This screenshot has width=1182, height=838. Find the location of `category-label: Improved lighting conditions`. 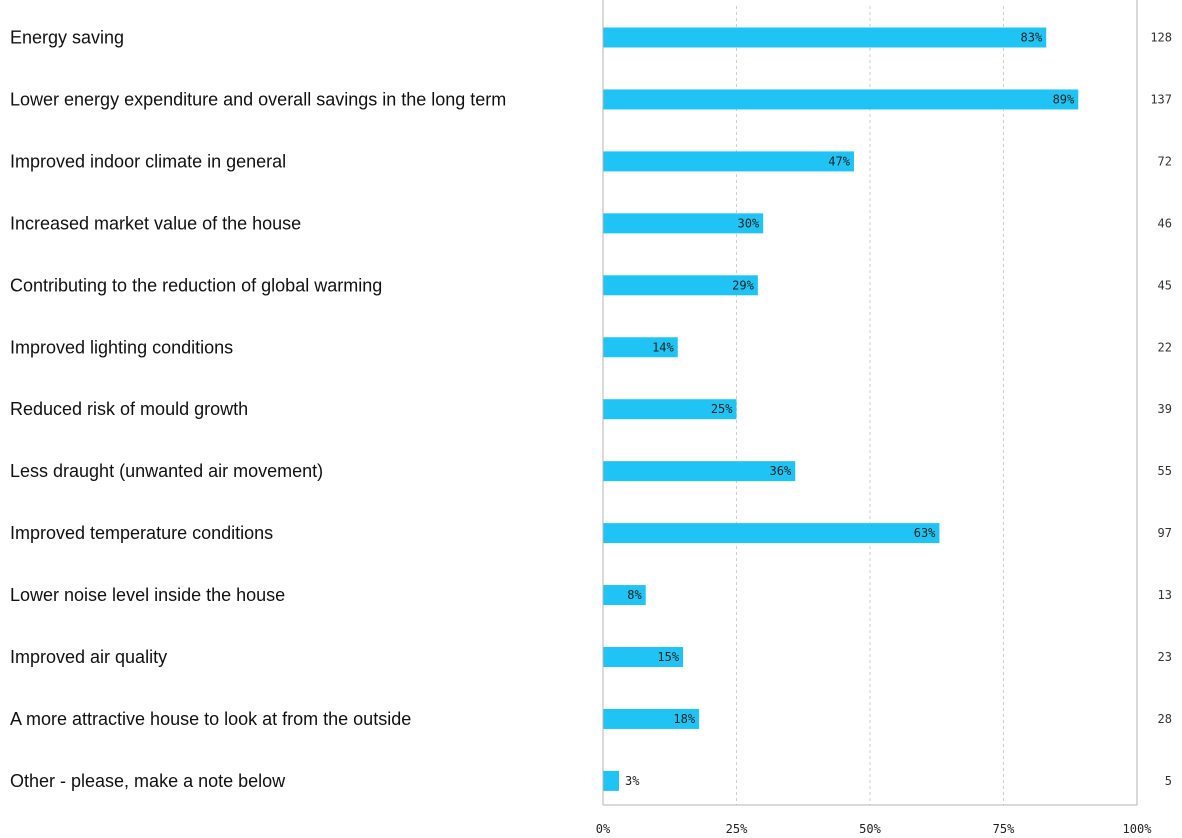

category-label: Improved lighting conditions is located at coordinates (121, 347).